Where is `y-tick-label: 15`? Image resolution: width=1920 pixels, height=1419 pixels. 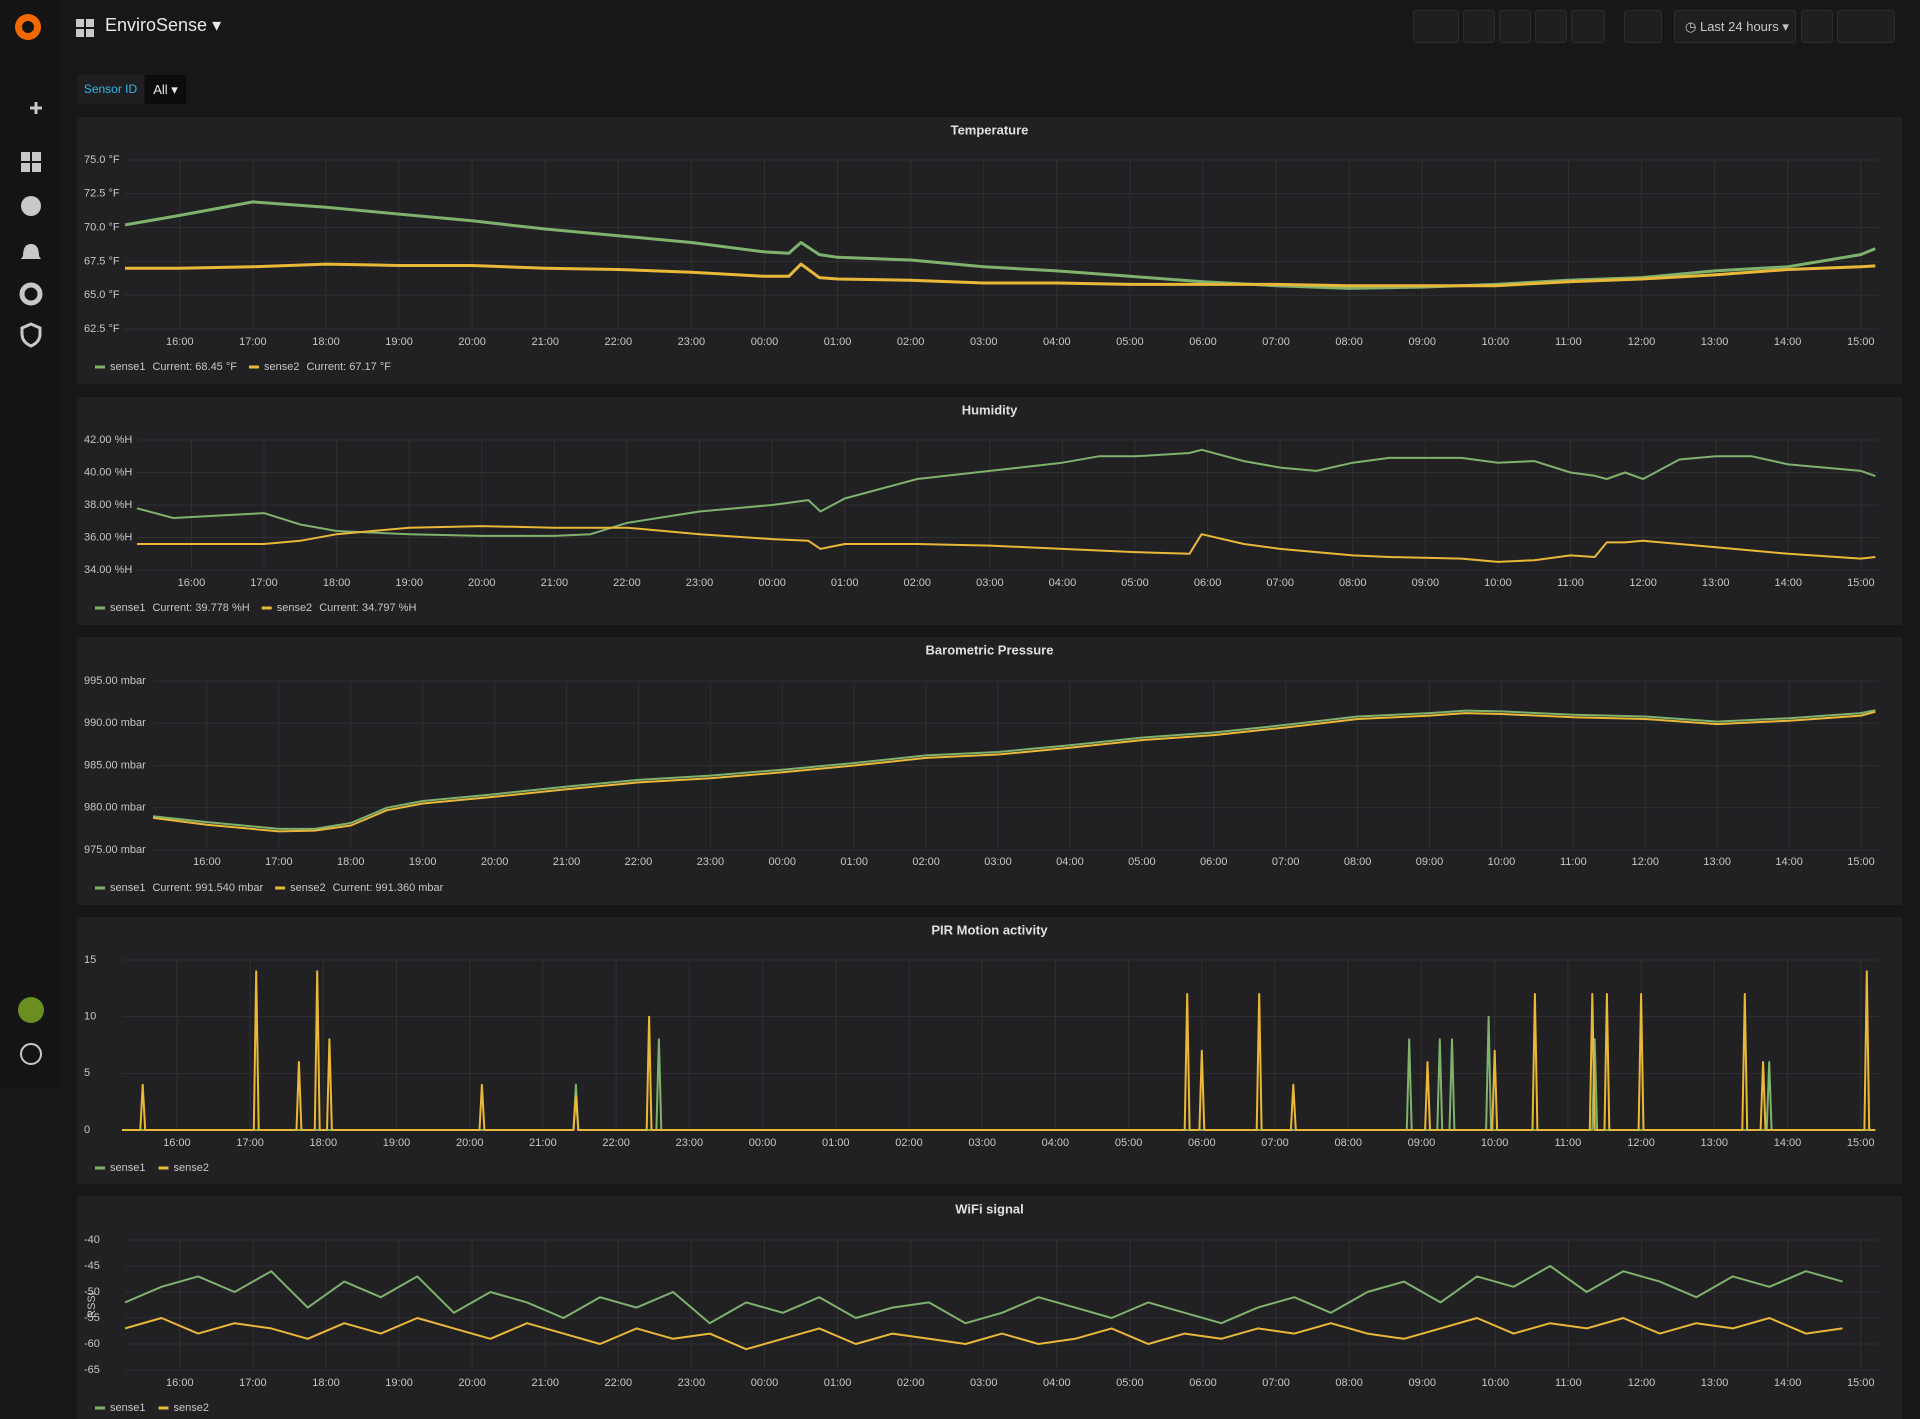
y-tick-label: 15 is located at coordinates (90, 960).